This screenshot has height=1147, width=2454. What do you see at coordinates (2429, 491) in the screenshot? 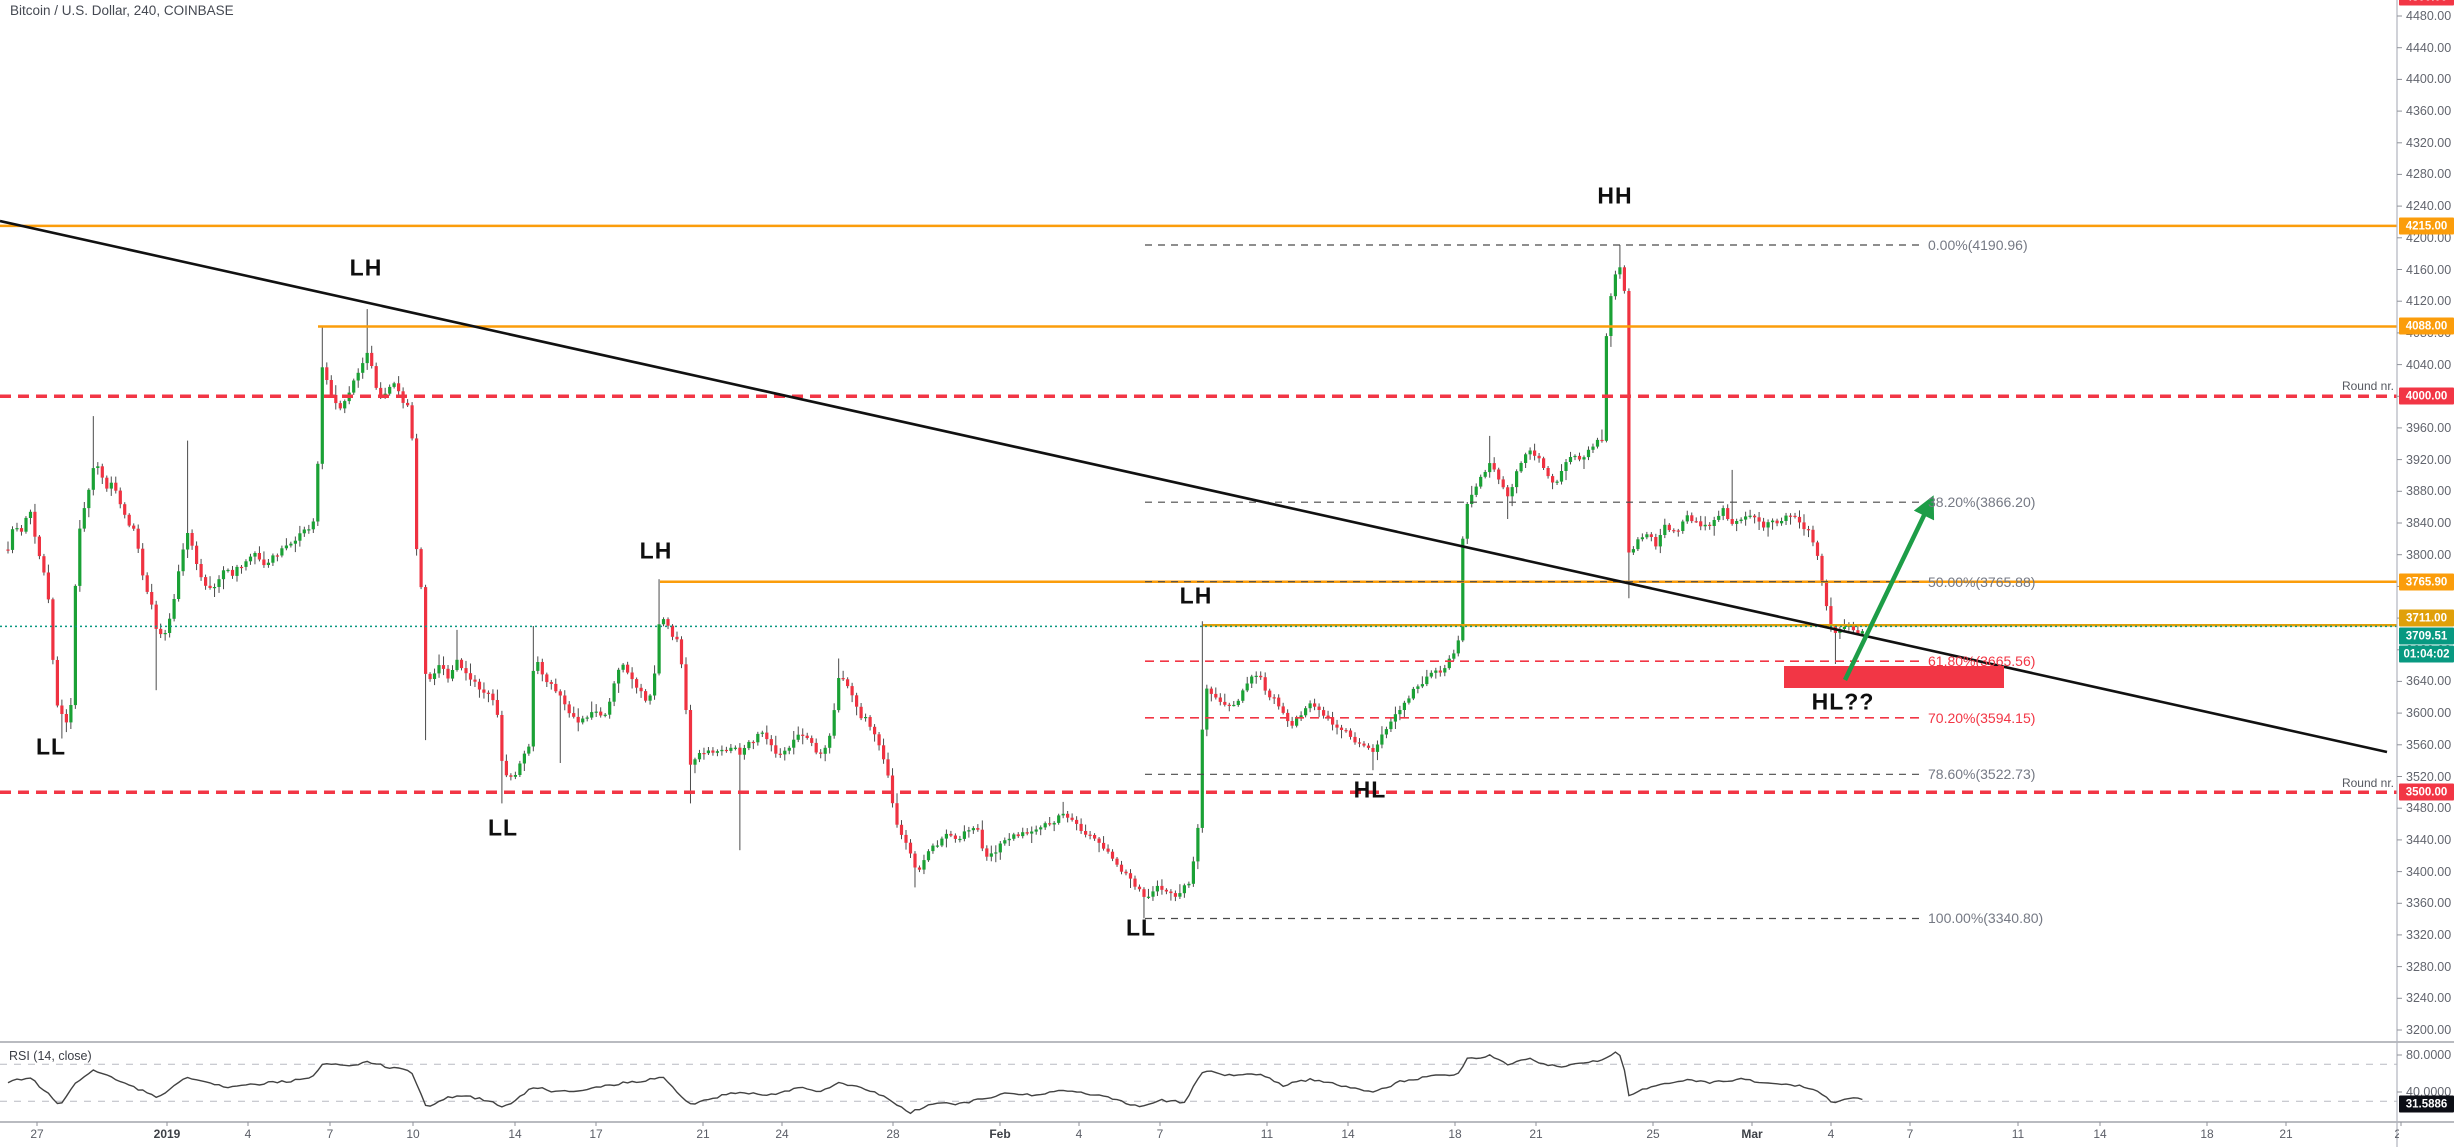
I see `price-tick-label: 3880.00` at bounding box center [2429, 491].